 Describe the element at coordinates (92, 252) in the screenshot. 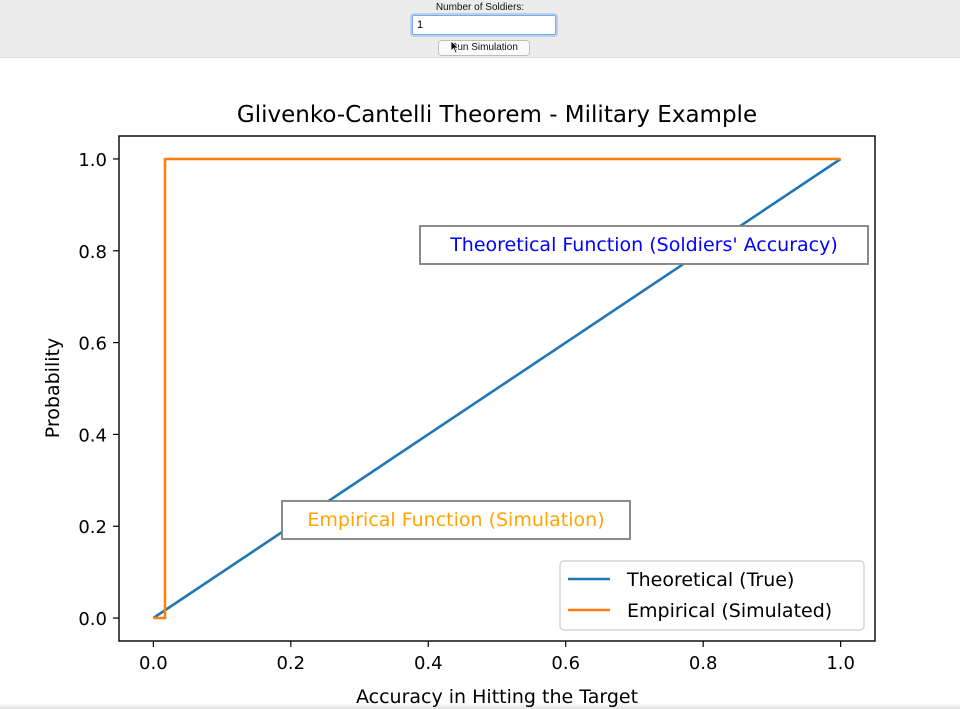

I see `y-tick-label: 0.8` at that location.